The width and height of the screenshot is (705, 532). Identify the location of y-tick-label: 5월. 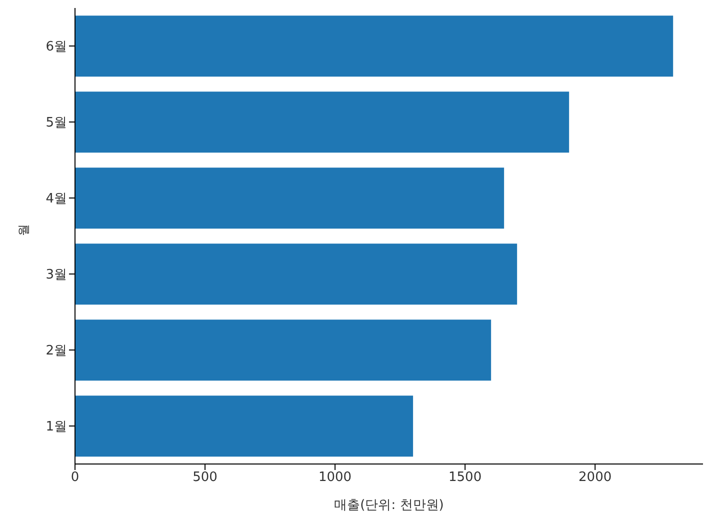
(56, 123).